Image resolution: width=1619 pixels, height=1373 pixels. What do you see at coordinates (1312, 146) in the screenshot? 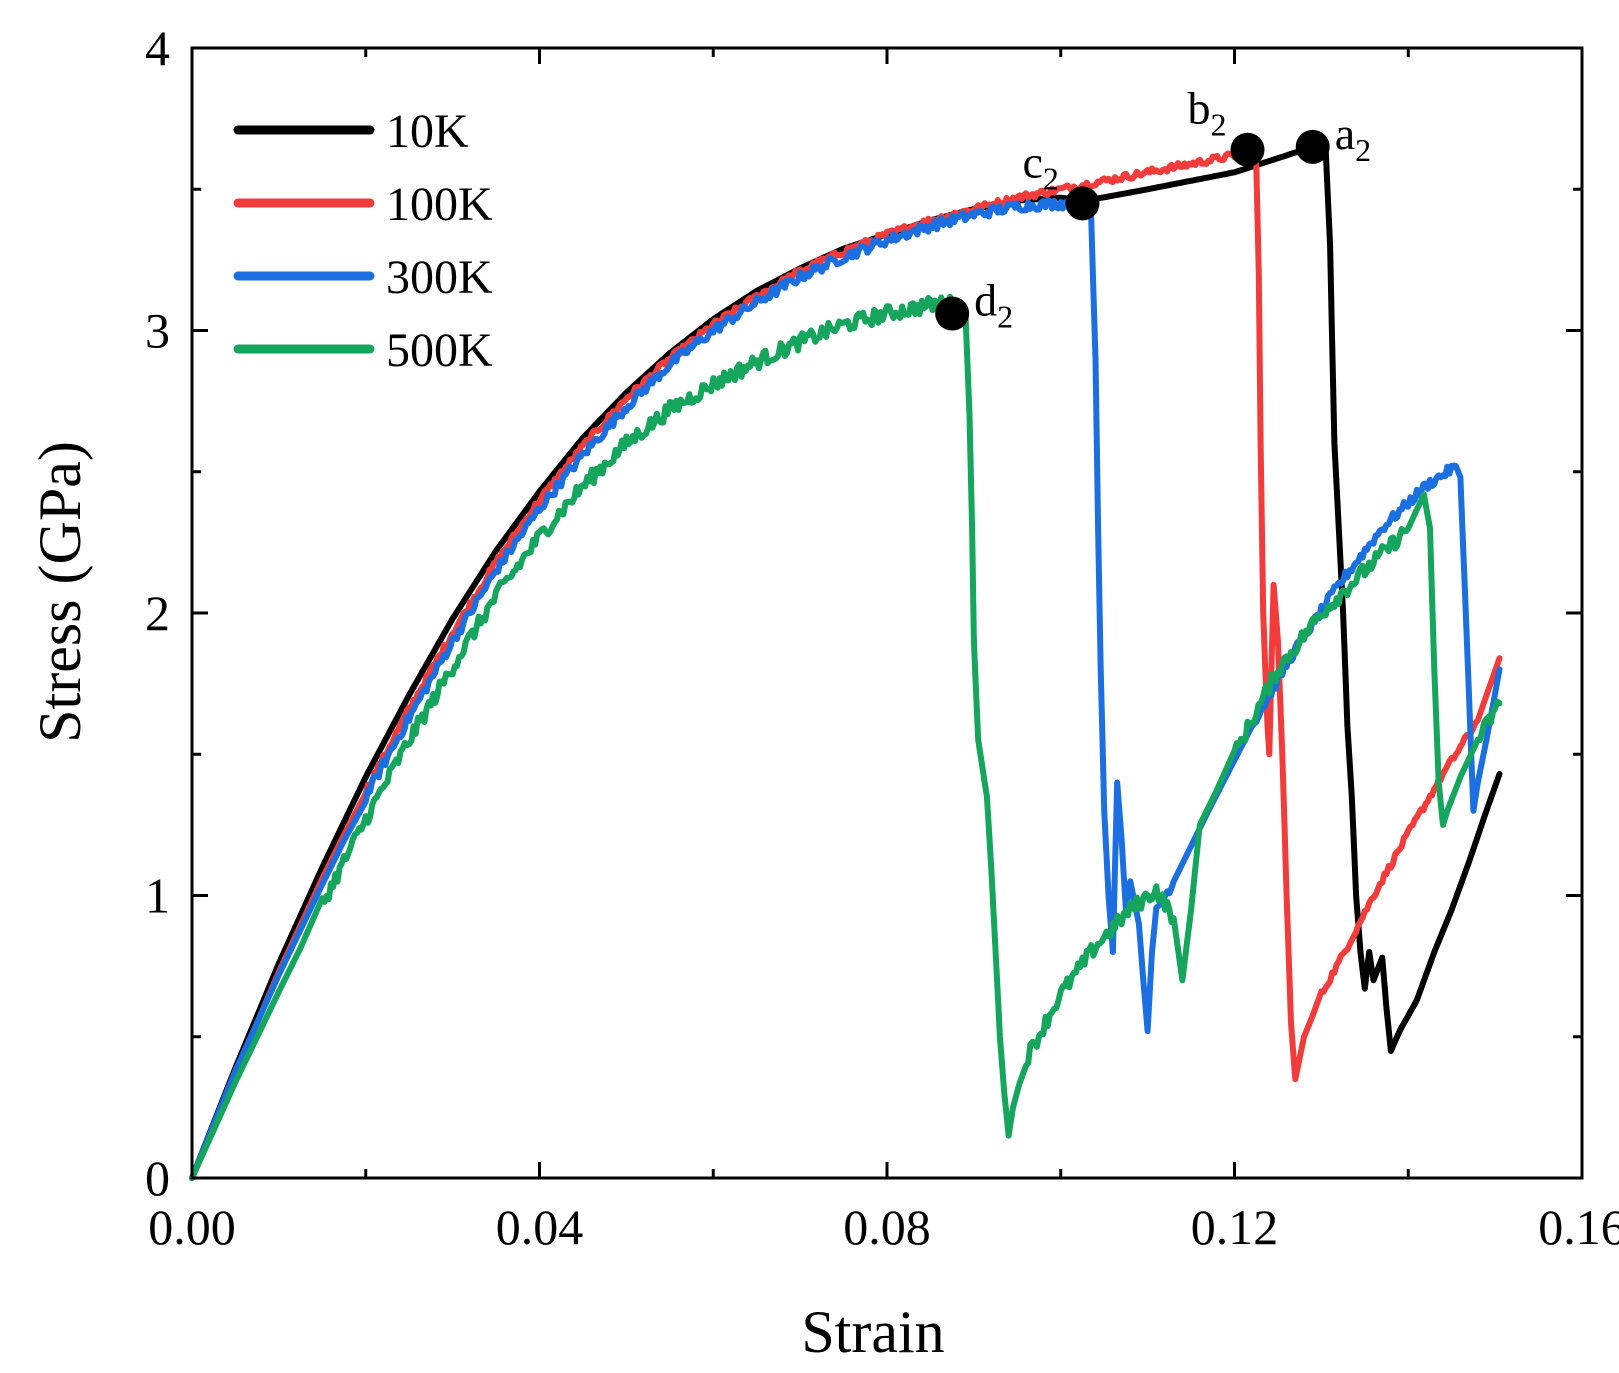
I see `point-marker-a2` at bounding box center [1312, 146].